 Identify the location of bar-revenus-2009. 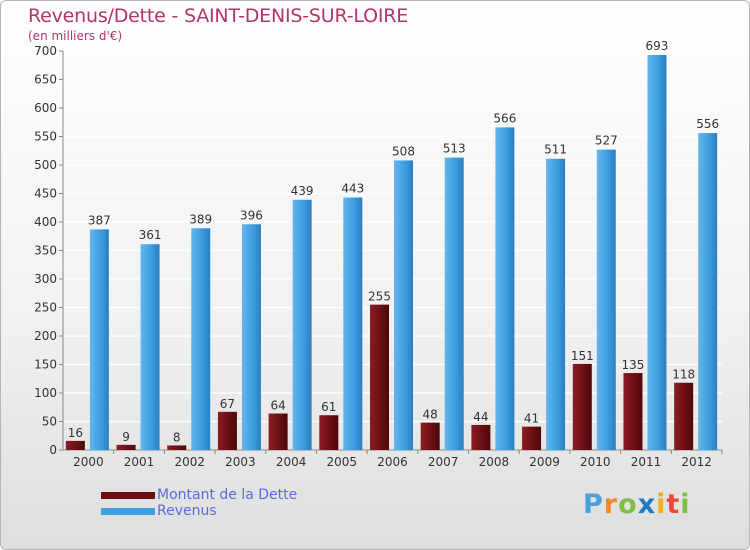
(556, 304).